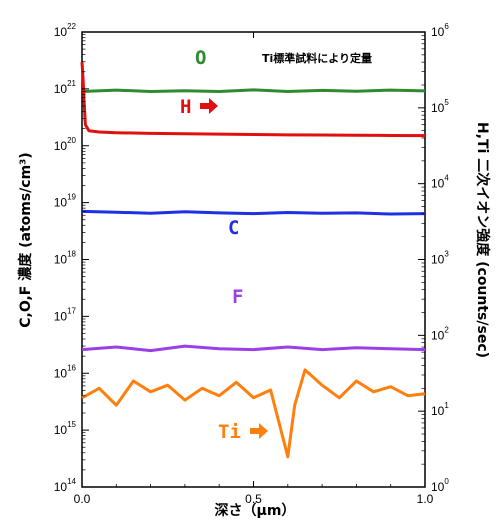  What do you see at coordinates (253, 100) in the screenshot?
I see `series-line-h` at bounding box center [253, 100].